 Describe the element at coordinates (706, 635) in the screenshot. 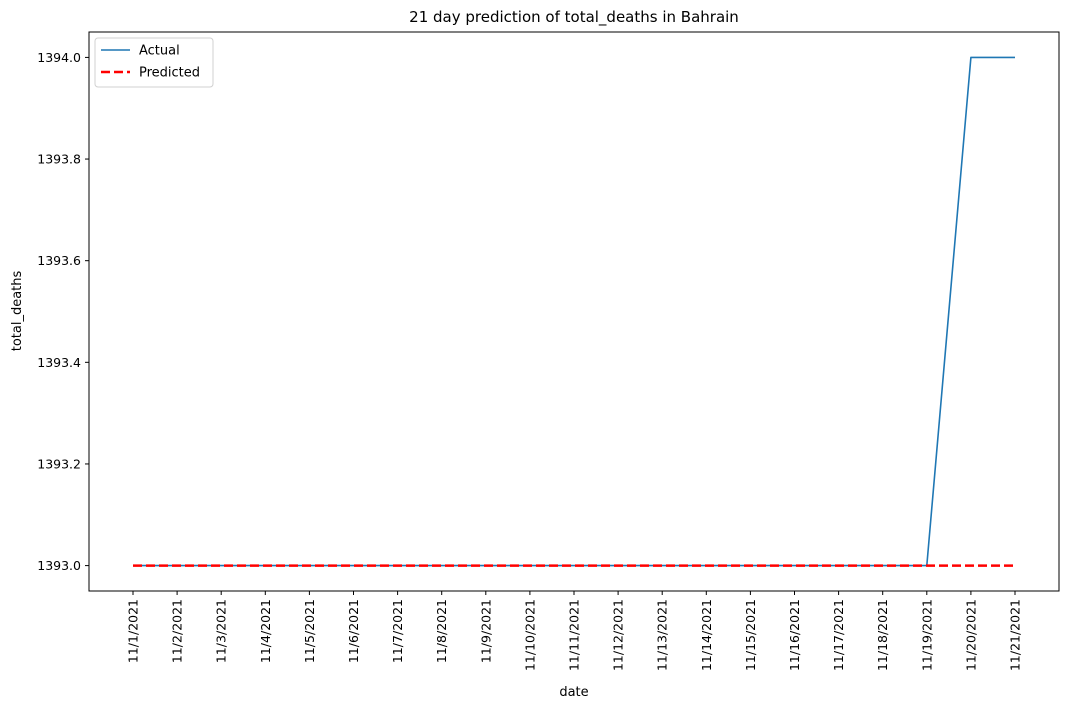

I see `x-tick-label: 11/14/2021` at that location.